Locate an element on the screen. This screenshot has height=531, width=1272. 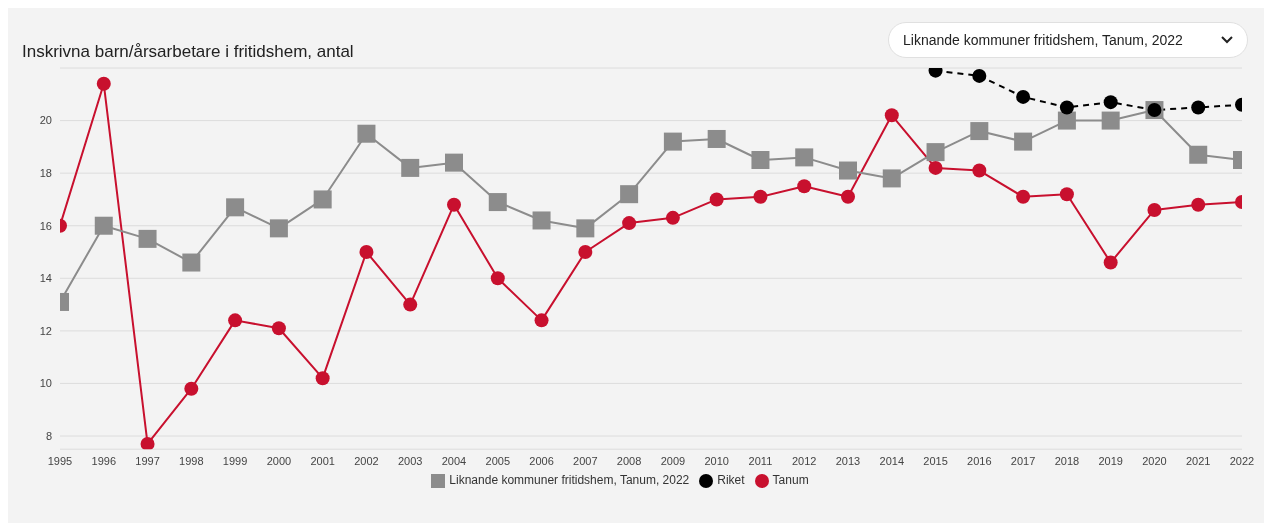
y-tick-label: 16 is located at coordinates (45, 225).